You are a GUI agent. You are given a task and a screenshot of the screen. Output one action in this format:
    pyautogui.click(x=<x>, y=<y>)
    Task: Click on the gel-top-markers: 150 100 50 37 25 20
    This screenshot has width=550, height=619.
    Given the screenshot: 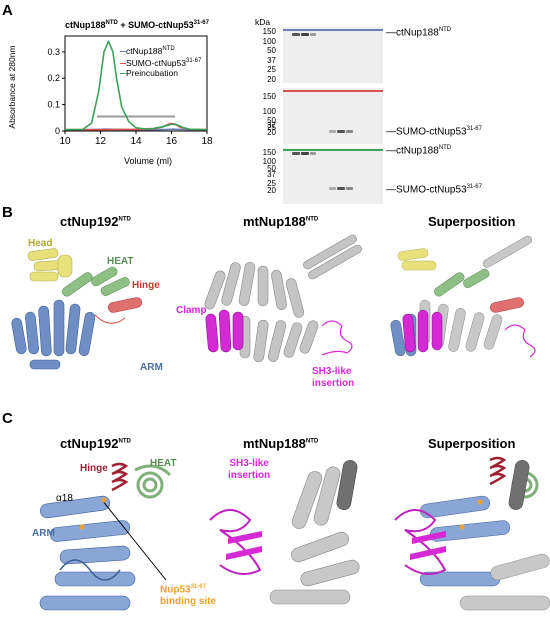 What is the action you would take?
    pyautogui.click(x=269, y=55)
    